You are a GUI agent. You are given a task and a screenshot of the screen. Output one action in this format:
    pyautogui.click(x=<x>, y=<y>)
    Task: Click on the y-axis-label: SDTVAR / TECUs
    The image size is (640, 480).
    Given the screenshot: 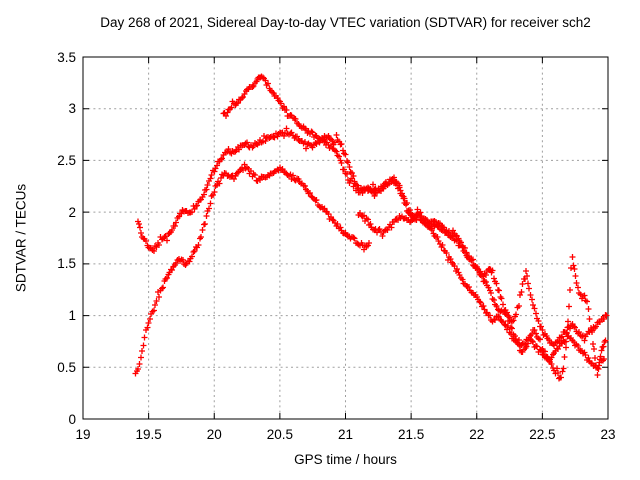 What is the action you would take?
    pyautogui.click(x=21, y=238)
    